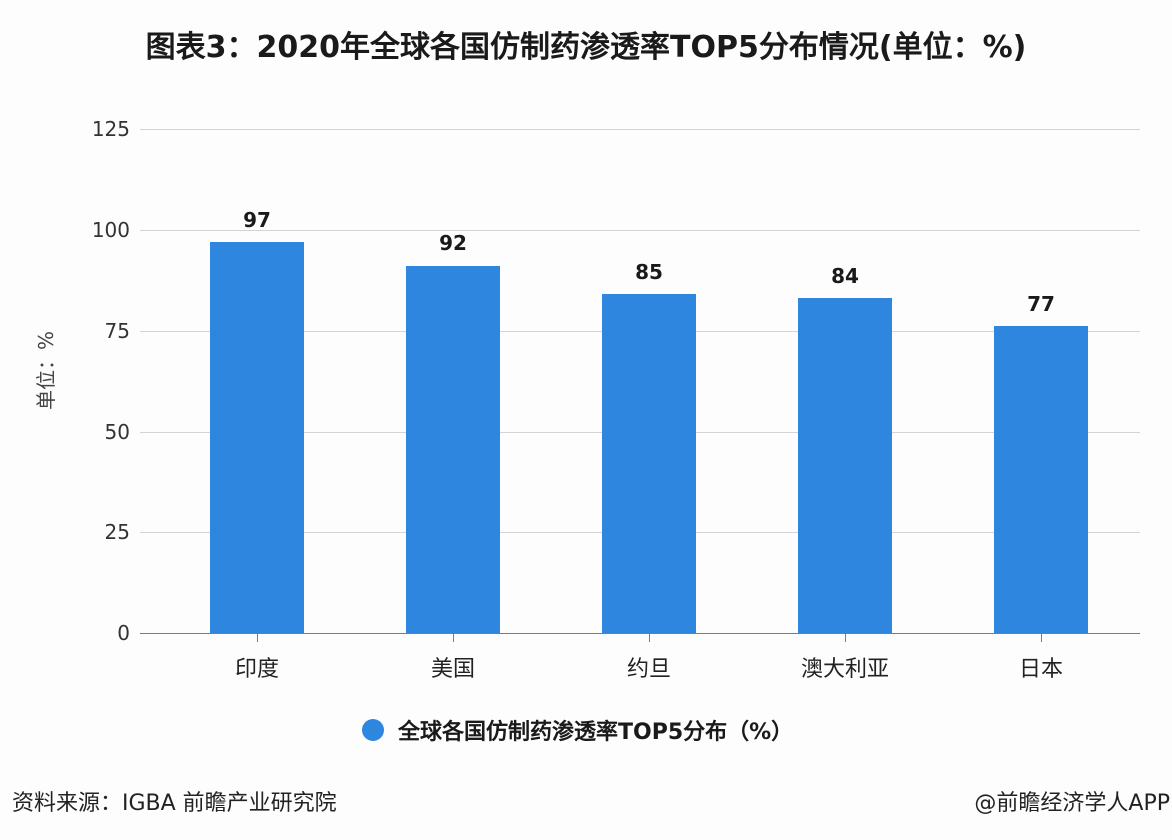 The image size is (1172, 840). I want to click on y-tick-label: 125, so click(110, 129).